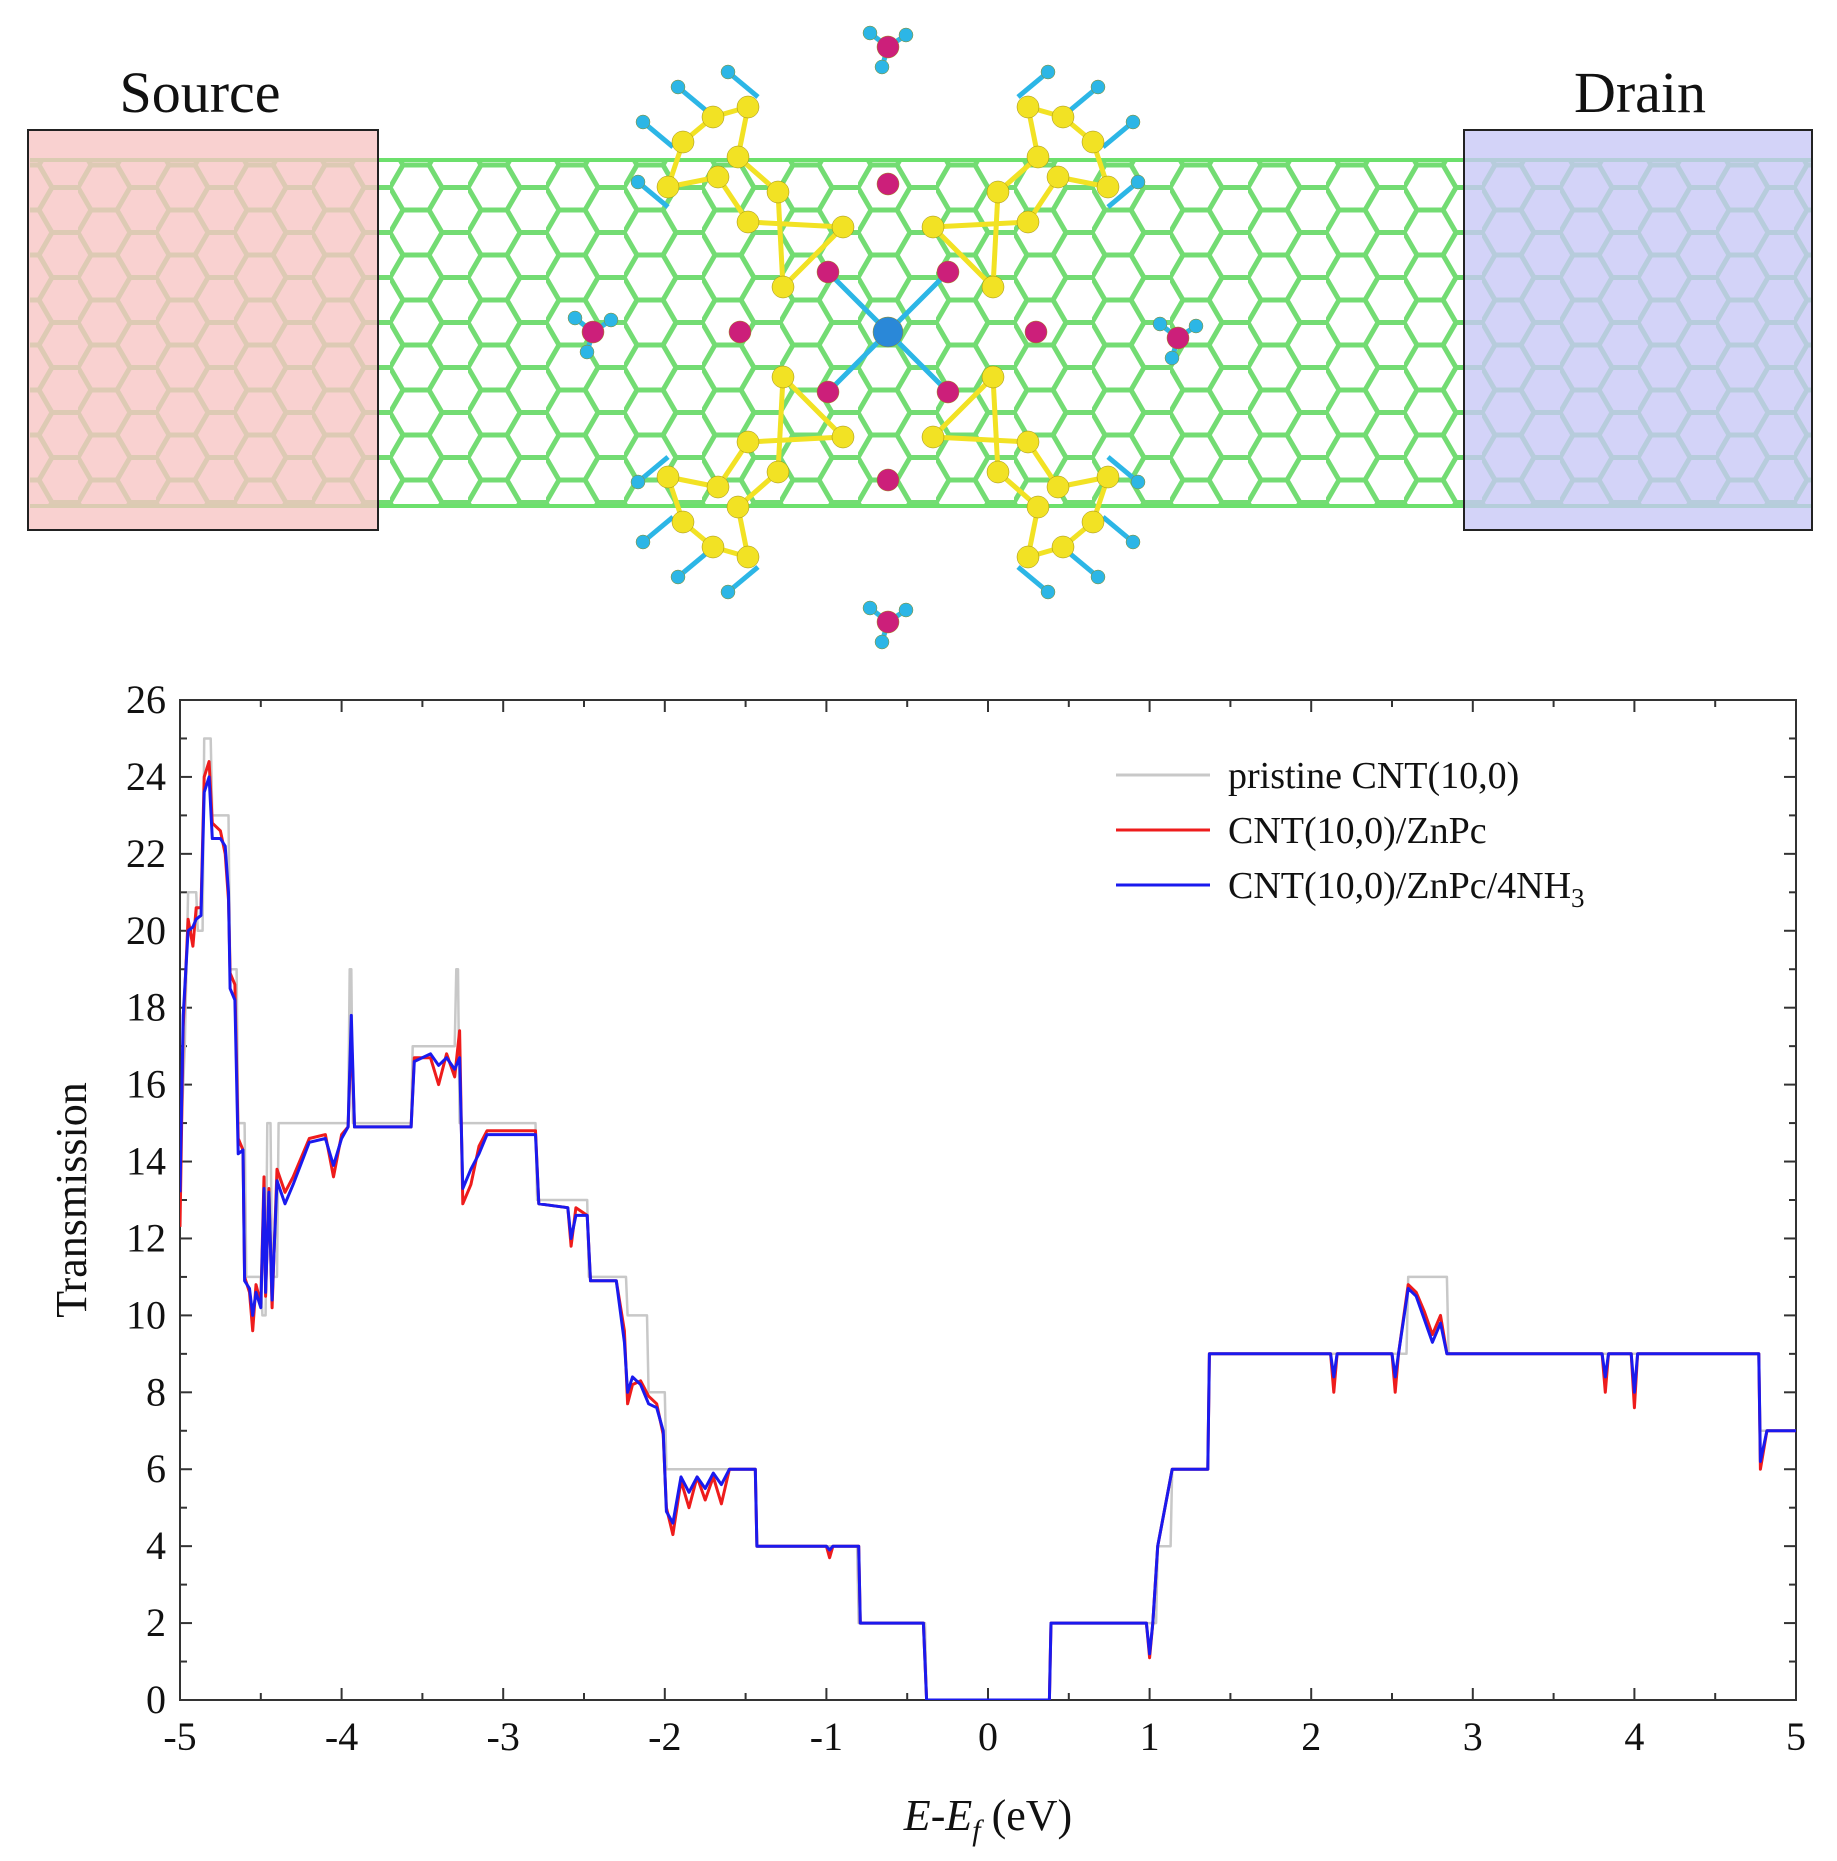  I want to click on x-tick-label: 1, so click(1150, 1736).